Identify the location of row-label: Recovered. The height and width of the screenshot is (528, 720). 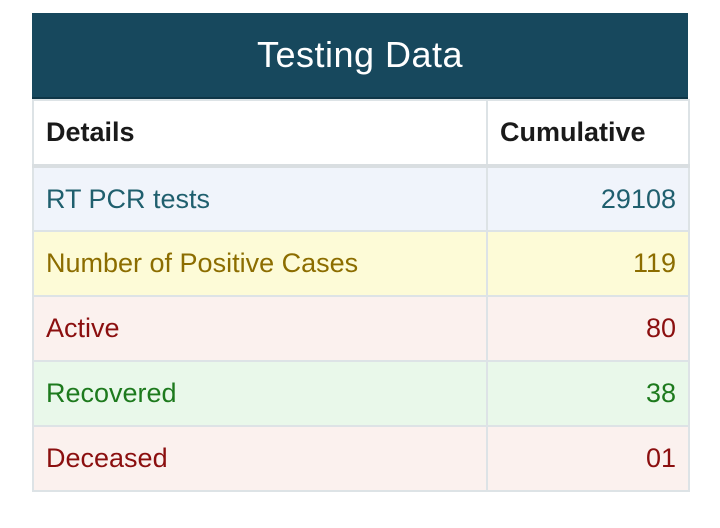
(260, 393).